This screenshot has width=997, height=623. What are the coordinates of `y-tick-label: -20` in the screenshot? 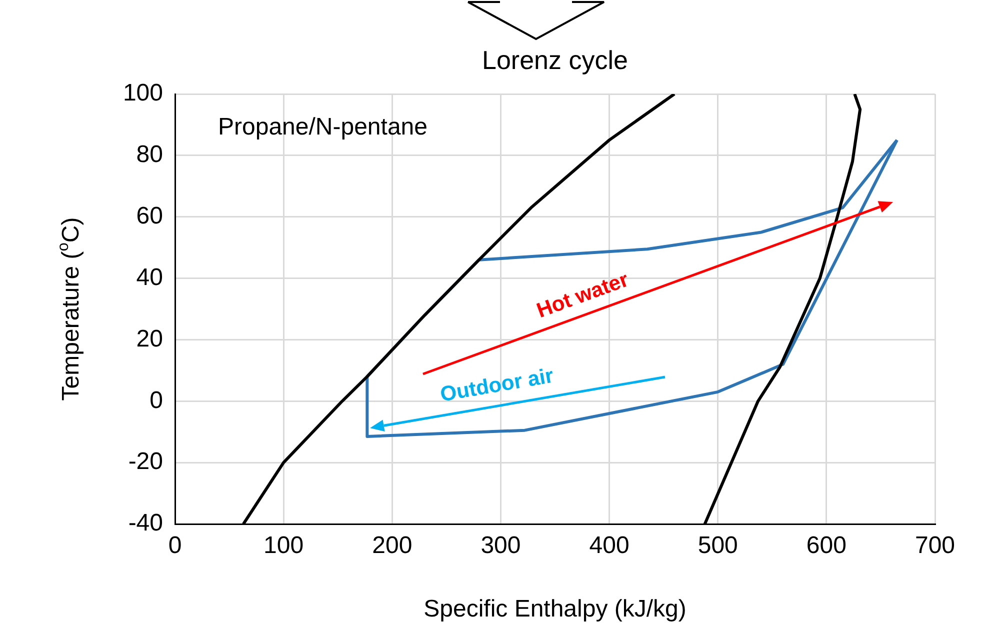 It's located at (145, 462).